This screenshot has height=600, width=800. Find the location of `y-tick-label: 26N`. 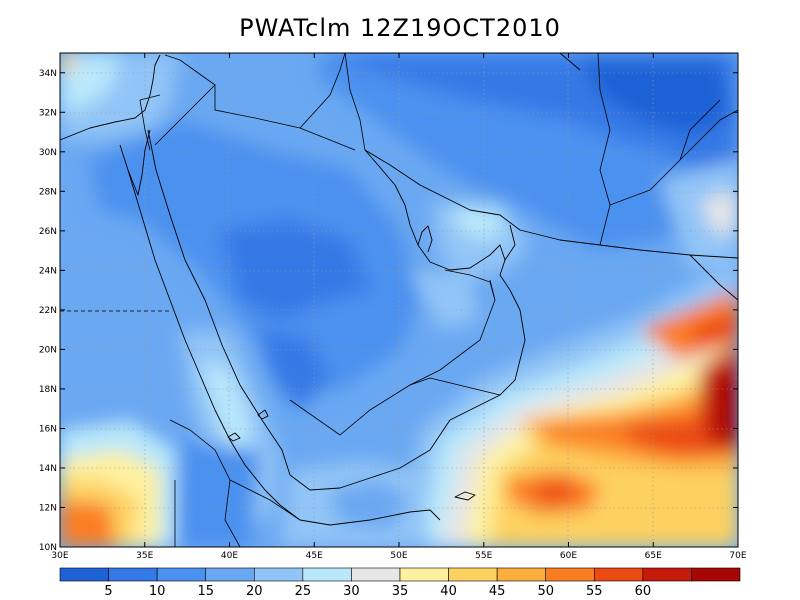

y-tick-label: 26N is located at coordinates (48, 232).